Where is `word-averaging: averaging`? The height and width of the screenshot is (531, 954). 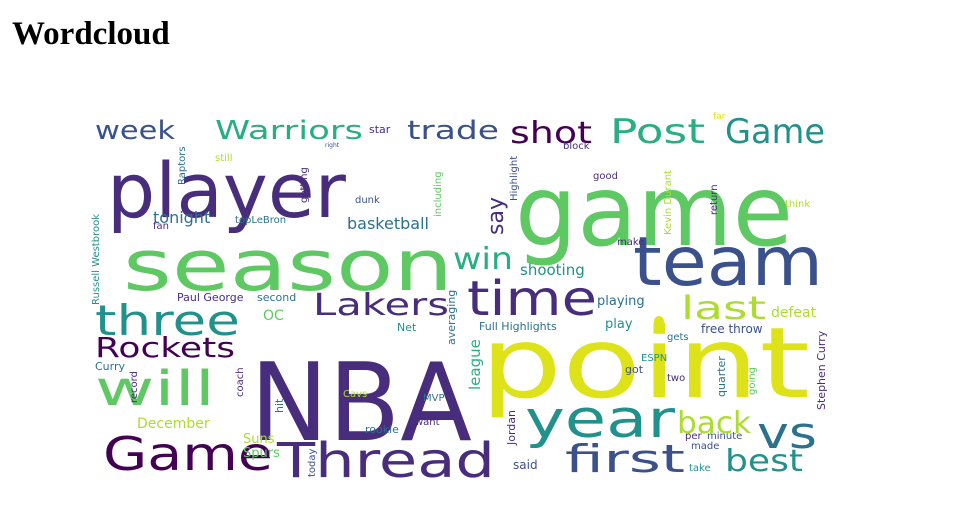
word-averaging: averaging is located at coordinates (451, 317).